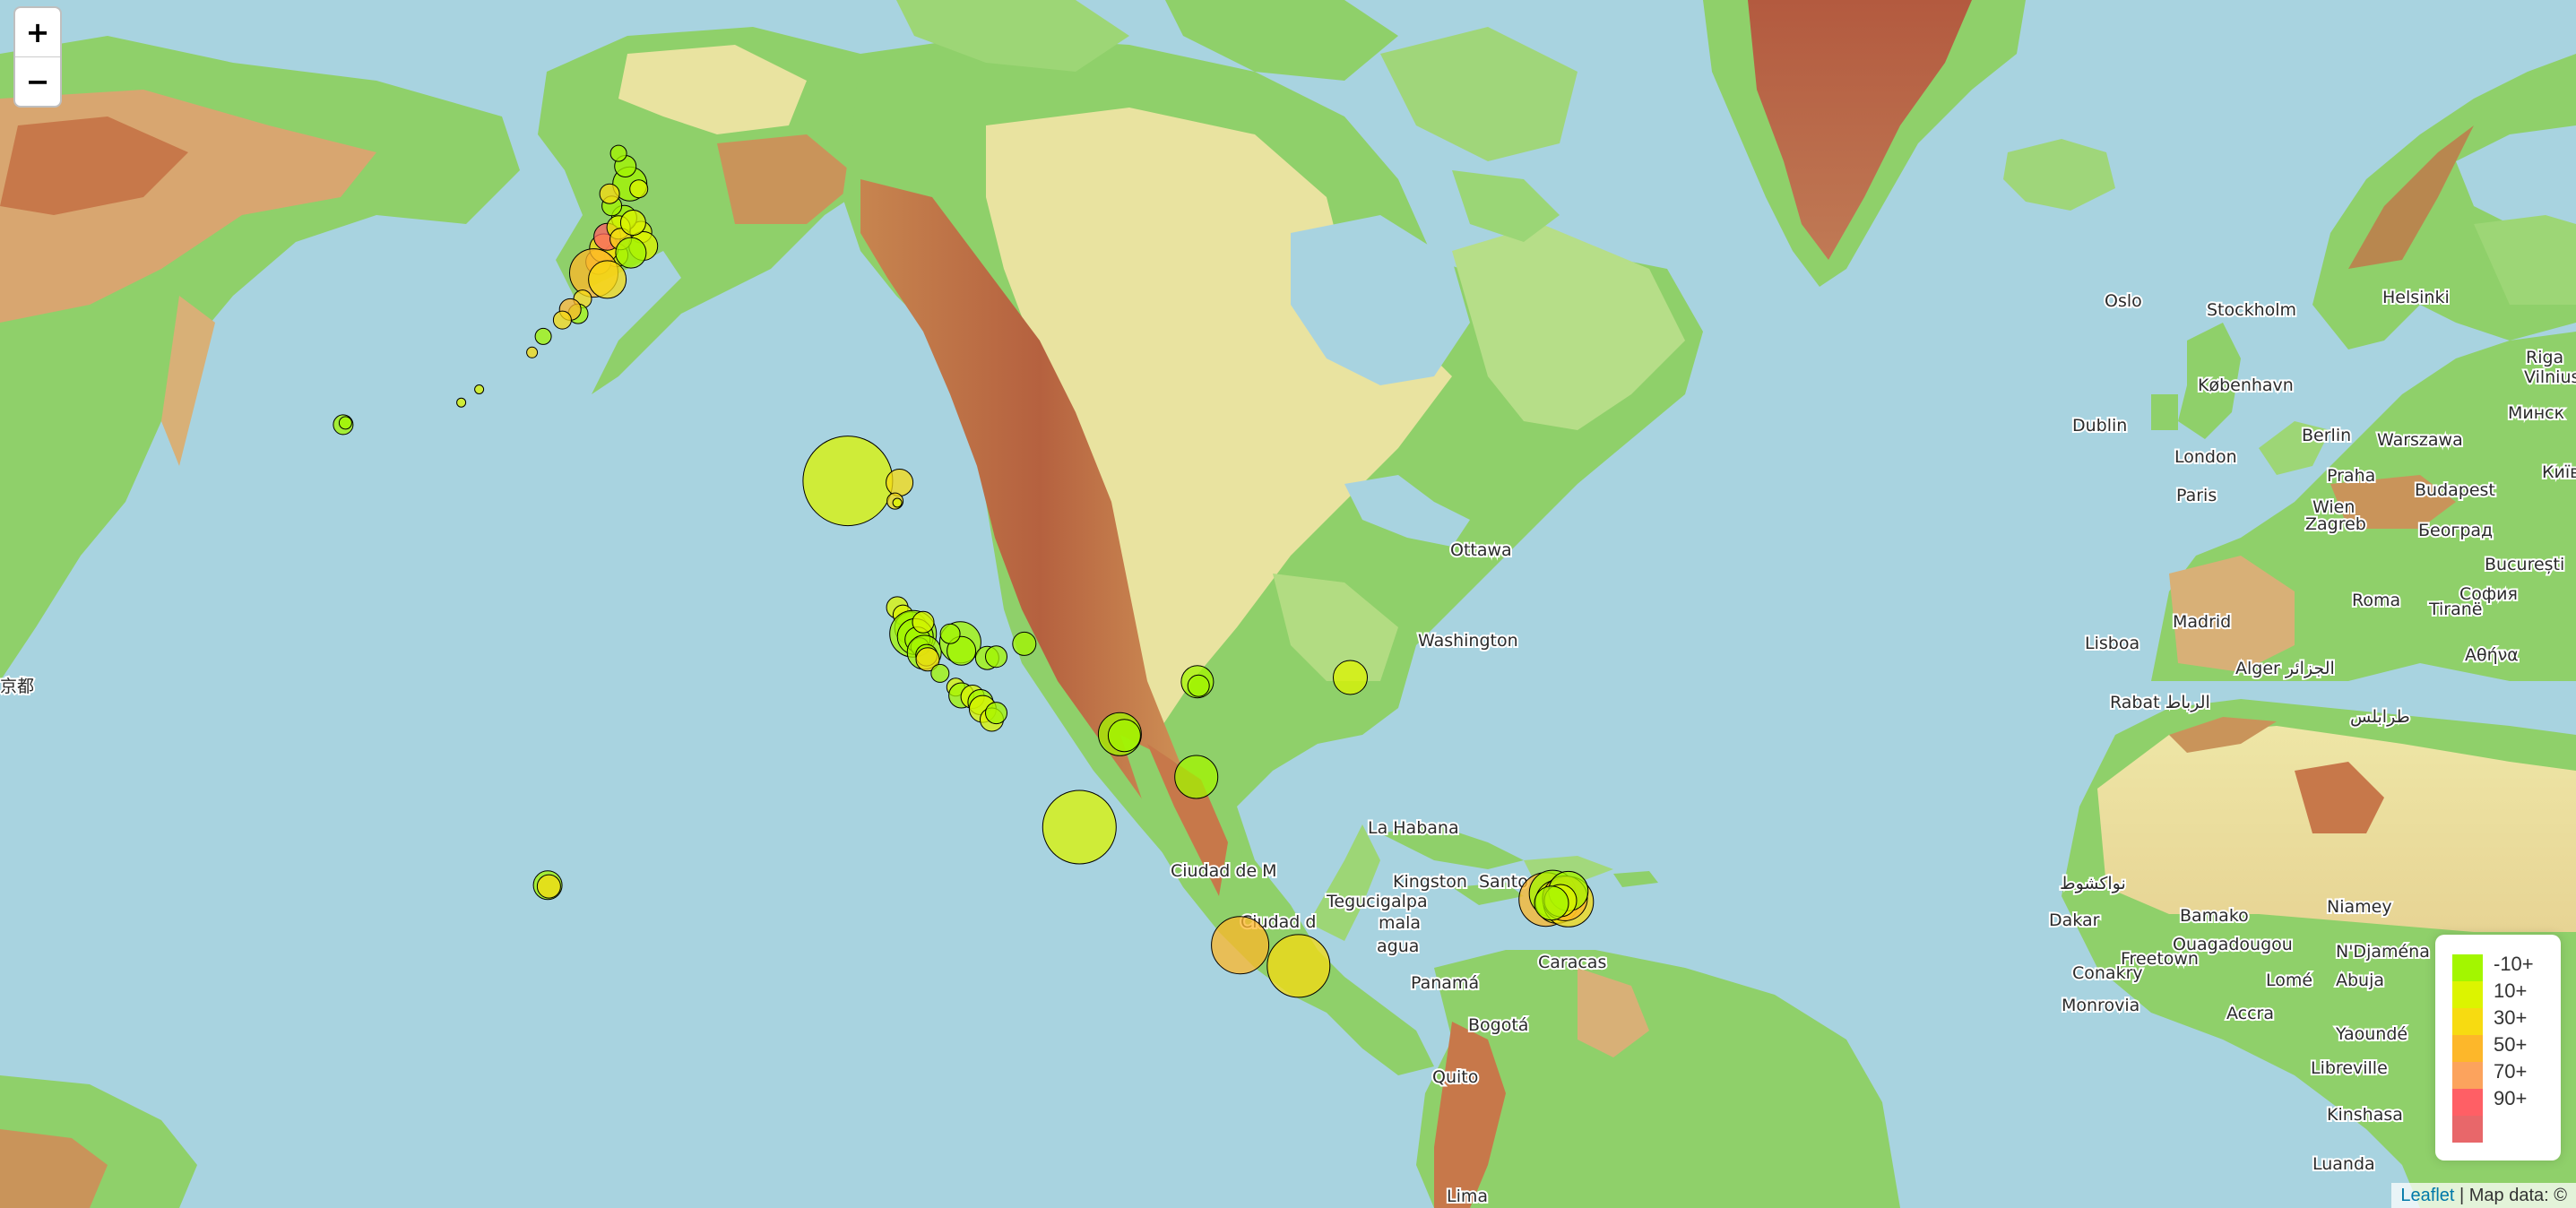 The height and width of the screenshot is (1208, 2576). Describe the element at coordinates (2511, 1071) in the screenshot. I see `legend-label: 70+` at that location.